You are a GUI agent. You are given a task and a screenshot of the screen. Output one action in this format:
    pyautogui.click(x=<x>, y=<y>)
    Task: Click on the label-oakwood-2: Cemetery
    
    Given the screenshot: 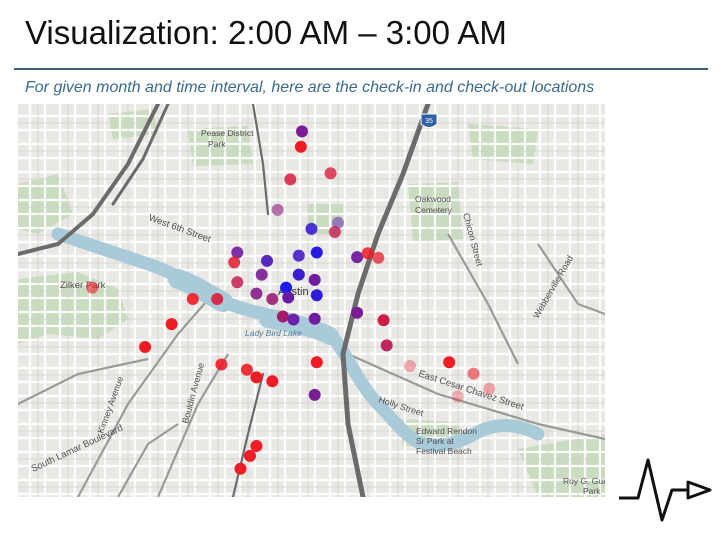 What is the action you would take?
    pyautogui.click(x=434, y=210)
    